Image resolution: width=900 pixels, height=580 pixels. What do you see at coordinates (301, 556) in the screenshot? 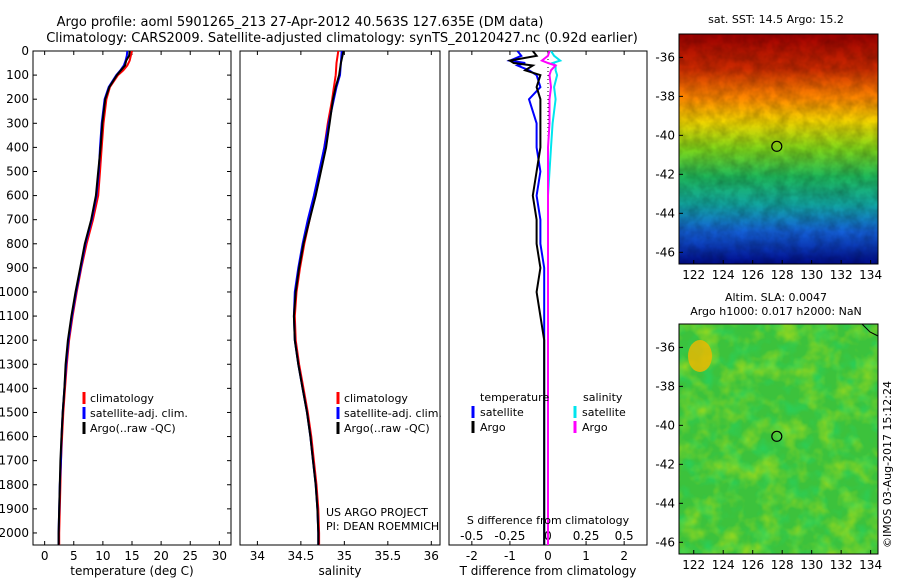
I see `x-tick-label: 34.5` at bounding box center [301, 556].